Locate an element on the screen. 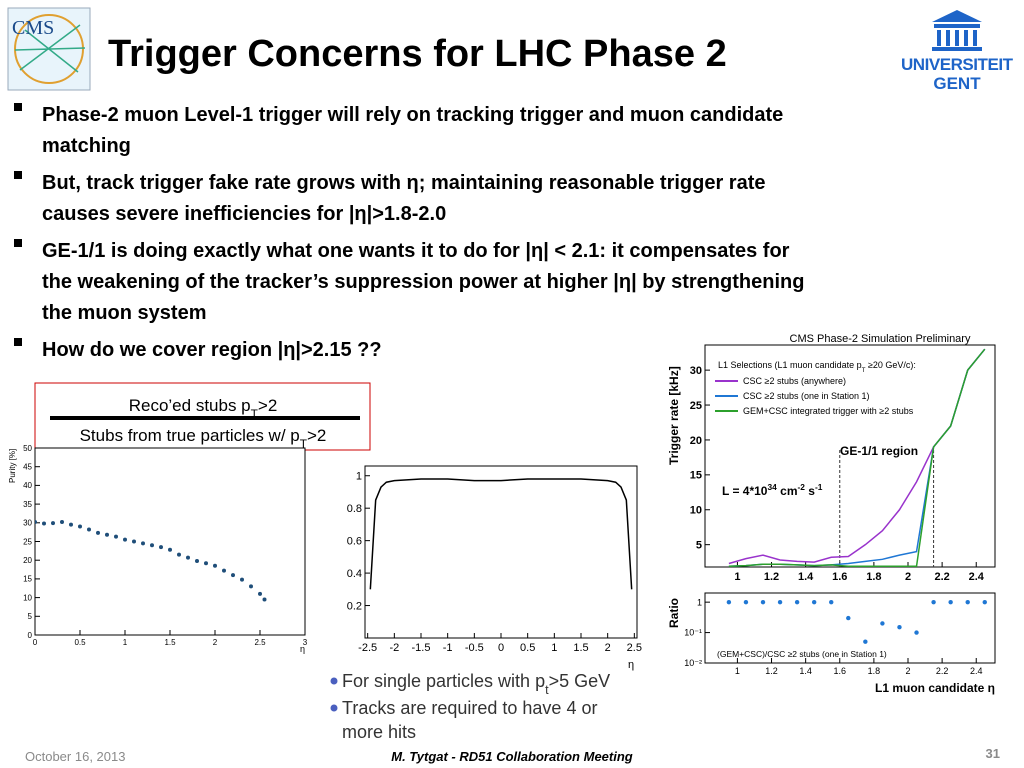 The height and width of the screenshot is (768, 1024). gent-beam is located at coordinates (957, 26).